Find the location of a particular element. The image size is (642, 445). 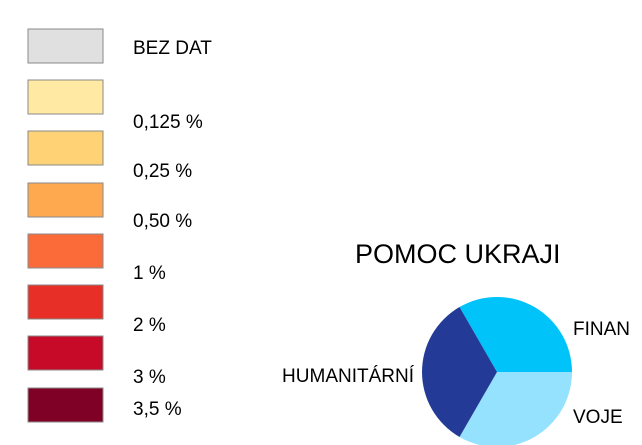

legend-label: 3 % is located at coordinates (149, 377).